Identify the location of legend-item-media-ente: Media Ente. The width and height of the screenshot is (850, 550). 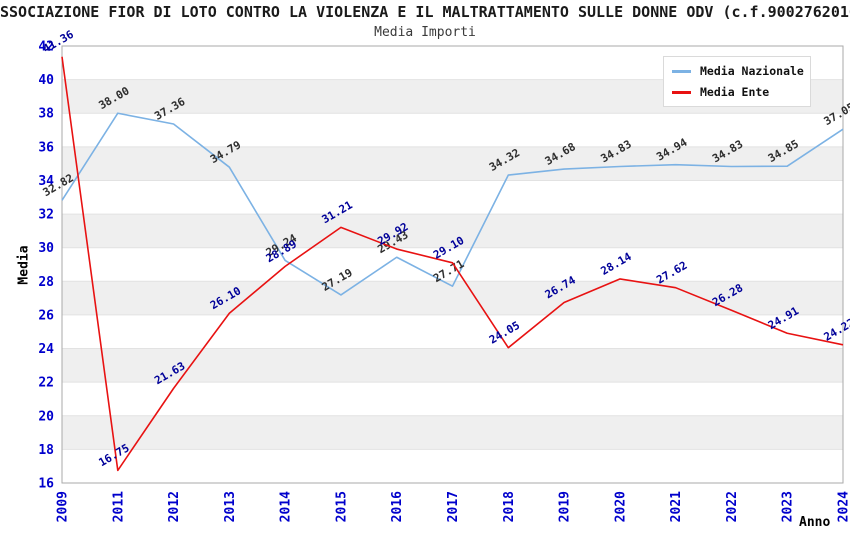
(737, 92).